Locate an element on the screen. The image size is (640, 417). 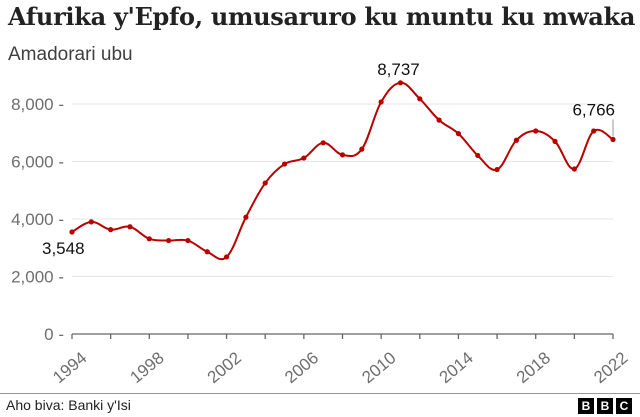
bbc-logo-letter: C is located at coordinates (624, 406).